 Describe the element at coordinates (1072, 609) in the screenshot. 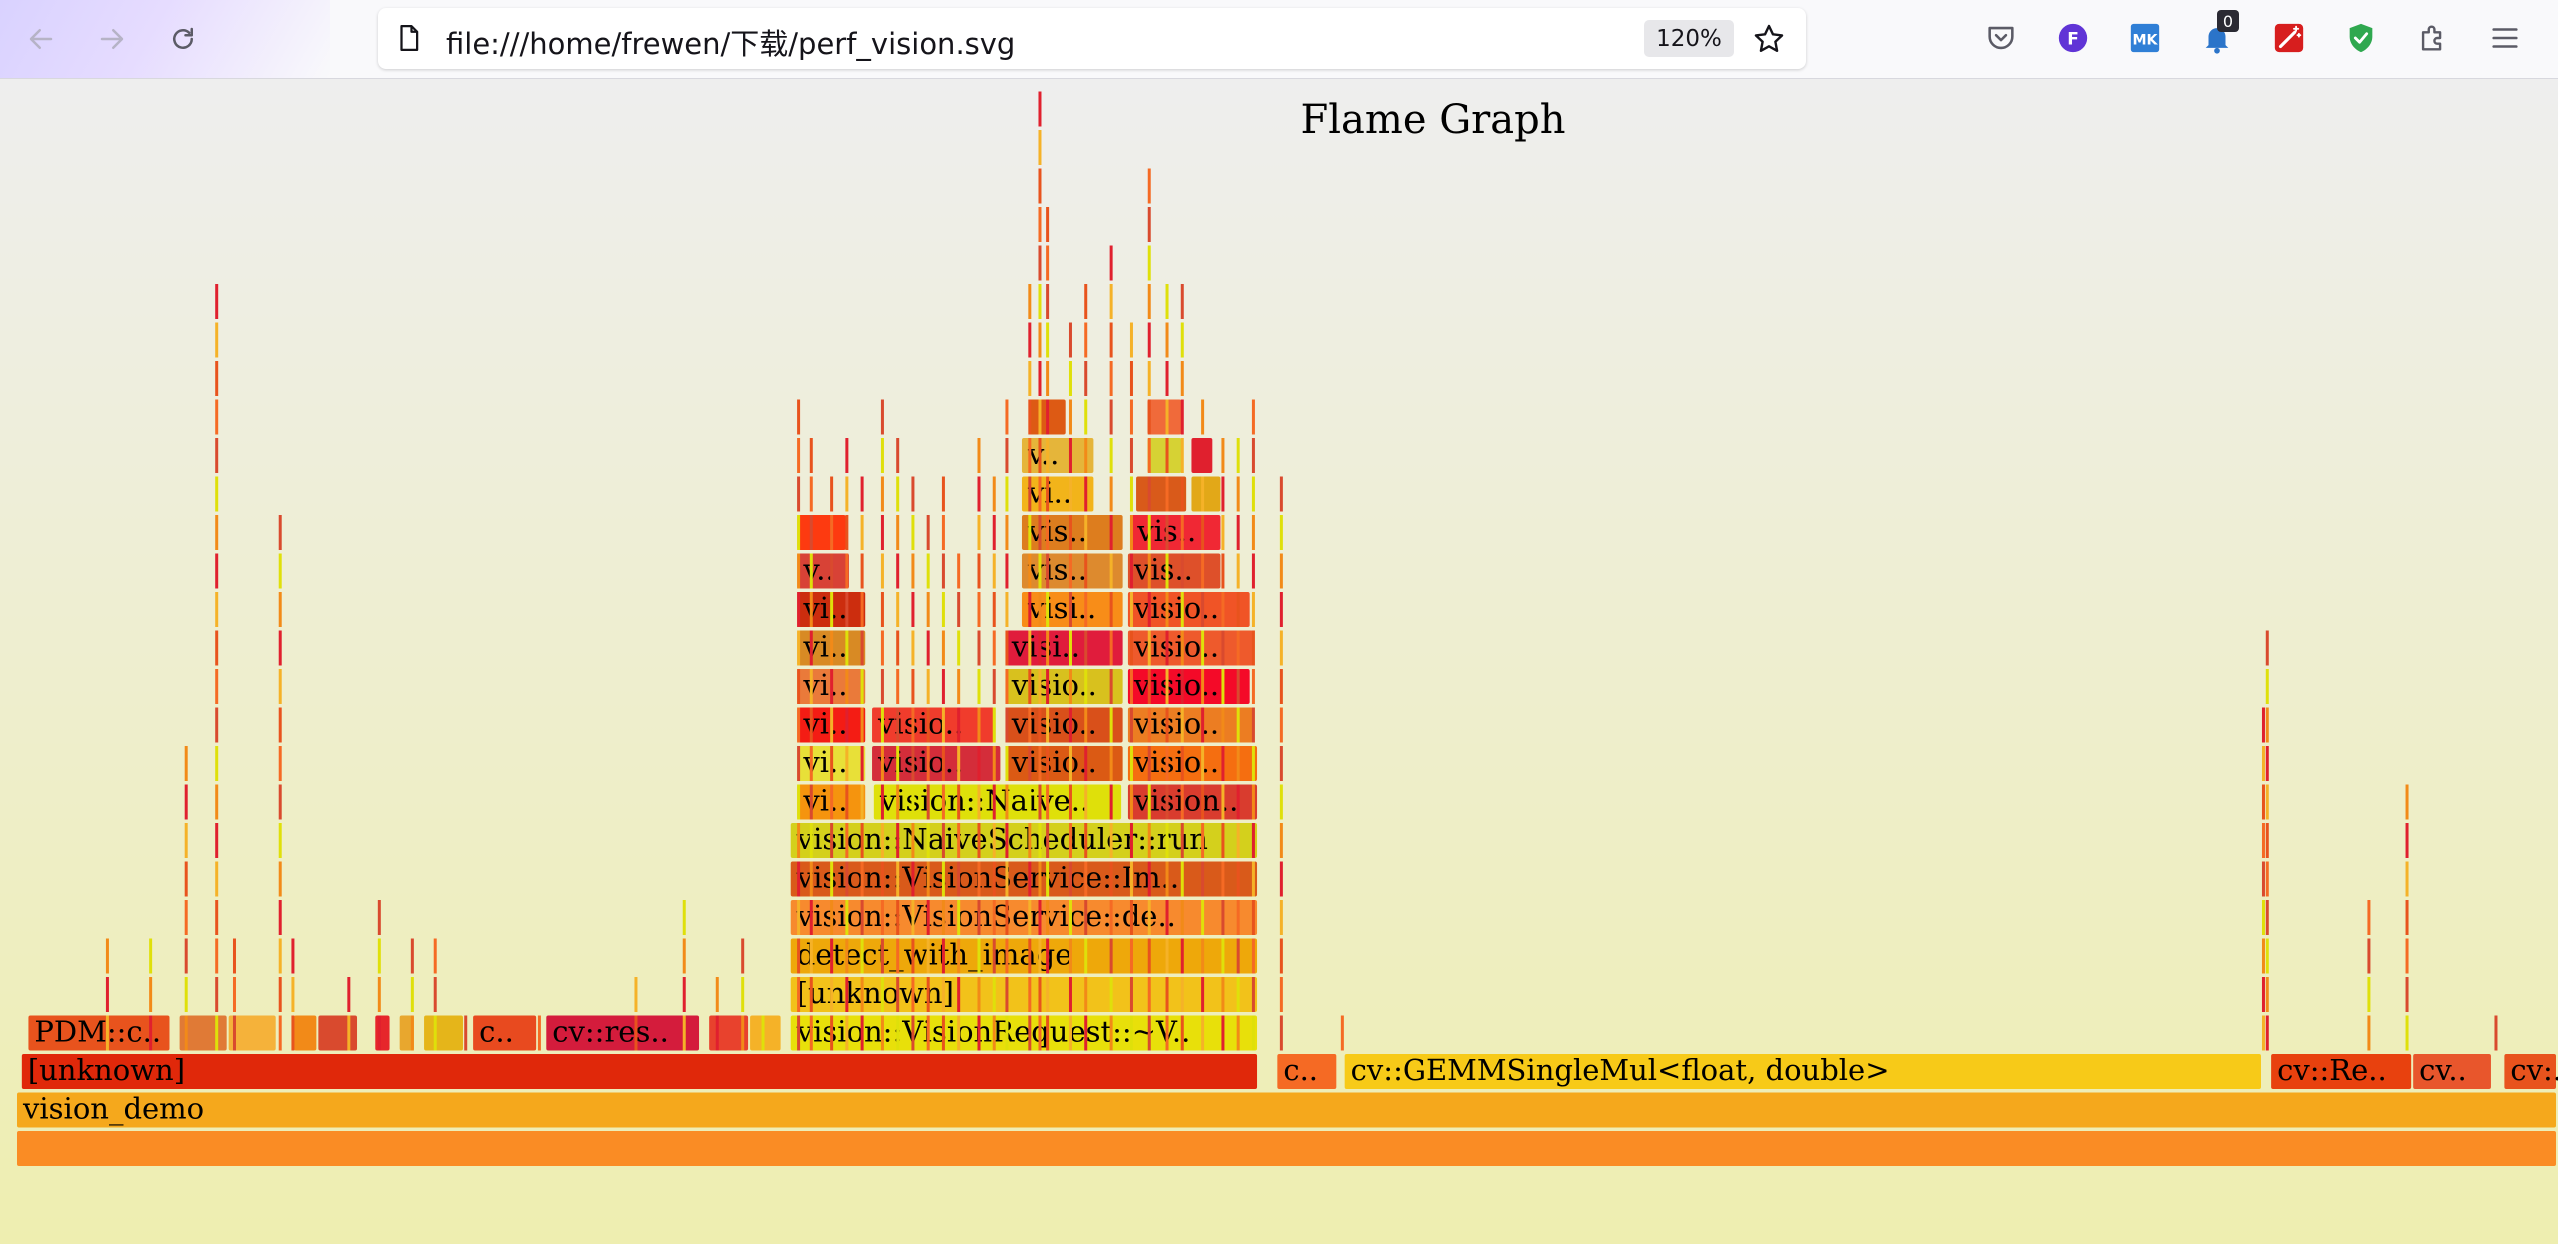

I see `flame-frame: visi..` at that location.